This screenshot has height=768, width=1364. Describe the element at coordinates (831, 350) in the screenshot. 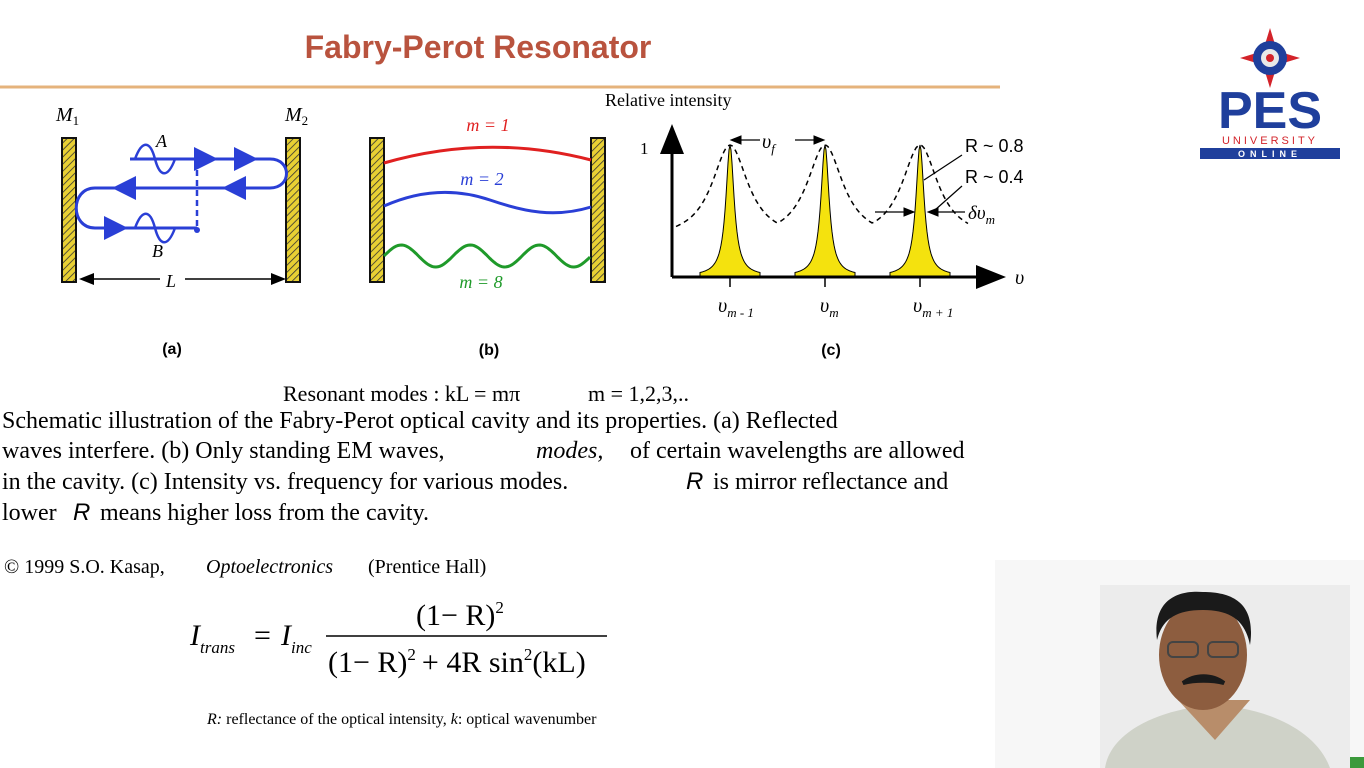

I see `figure-caption: (c)` at that location.